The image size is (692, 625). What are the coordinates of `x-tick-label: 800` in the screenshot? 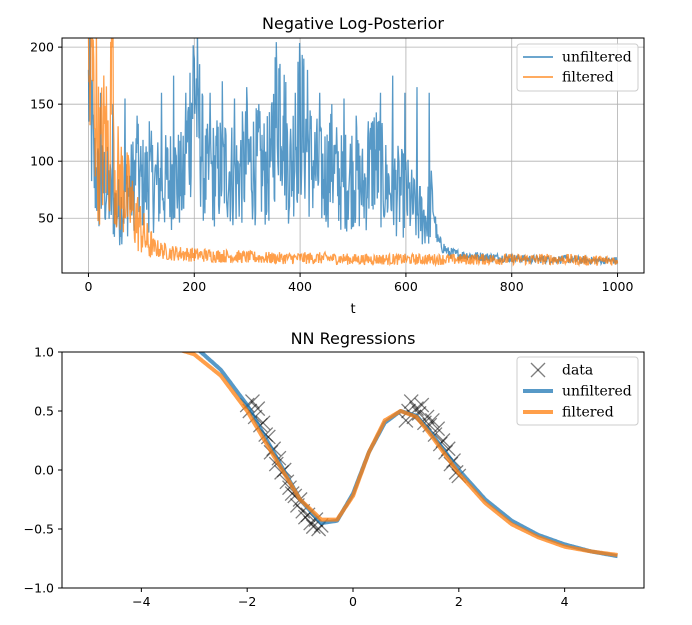 It's located at (512, 286).